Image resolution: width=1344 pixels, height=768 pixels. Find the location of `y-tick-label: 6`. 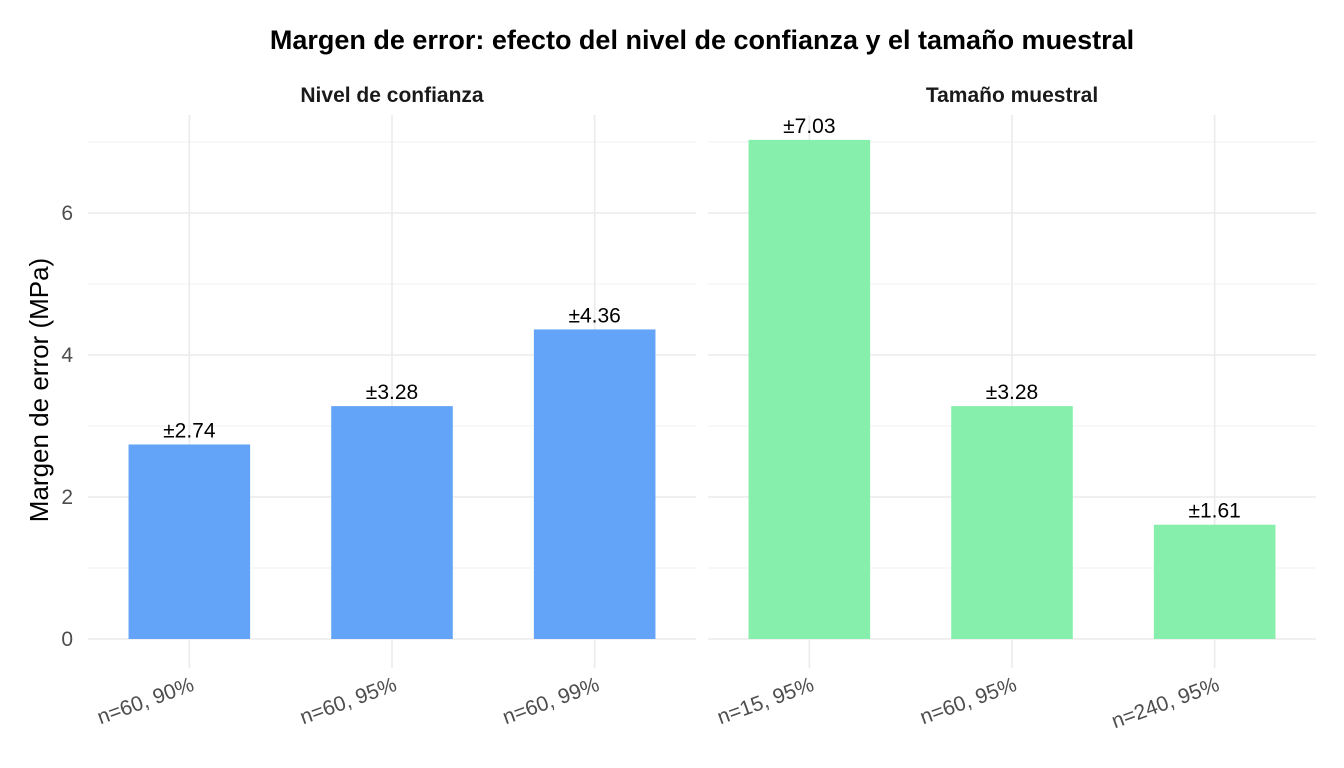

y-tick-label: 6 is located at coordinates (67, 213).